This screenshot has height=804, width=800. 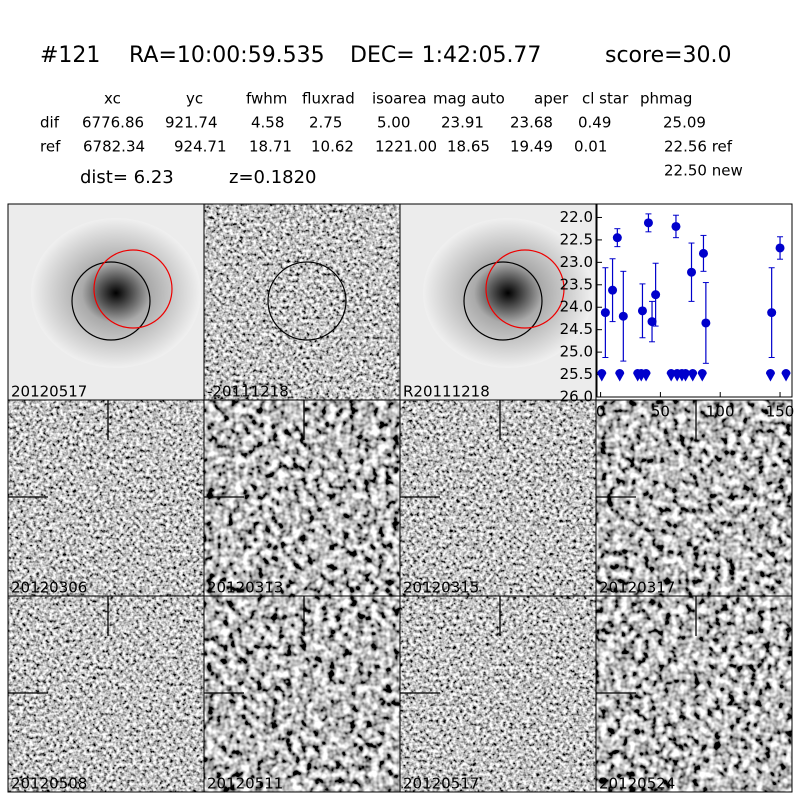 I want to click on y-tick-label: 22.5, so click(x=576, y=239).